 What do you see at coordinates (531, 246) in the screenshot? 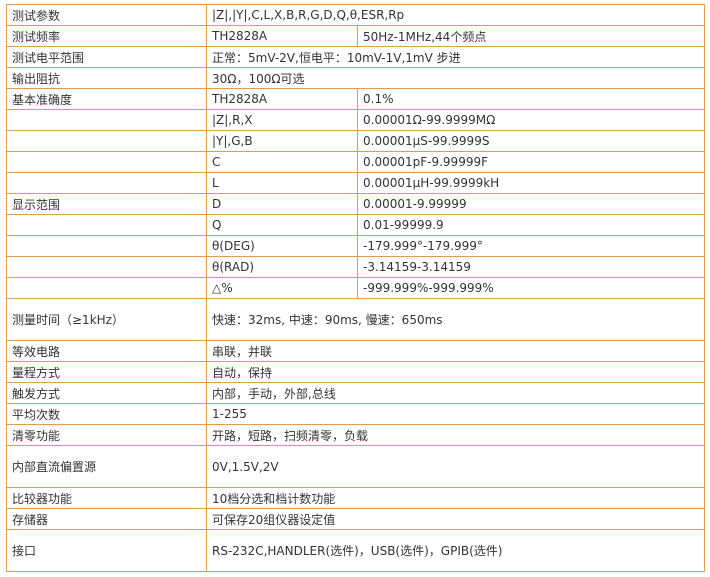
I see `table-cell: -179.999°-179.999°` at bounding box center [531, 246].